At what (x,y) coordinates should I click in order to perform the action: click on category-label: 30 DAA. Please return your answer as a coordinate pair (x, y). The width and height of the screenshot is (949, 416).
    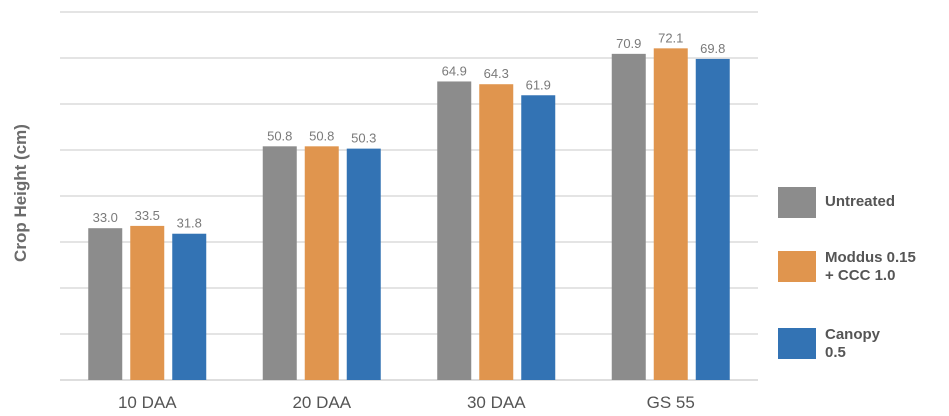
    Looking at the image, I should click on (496, 402).